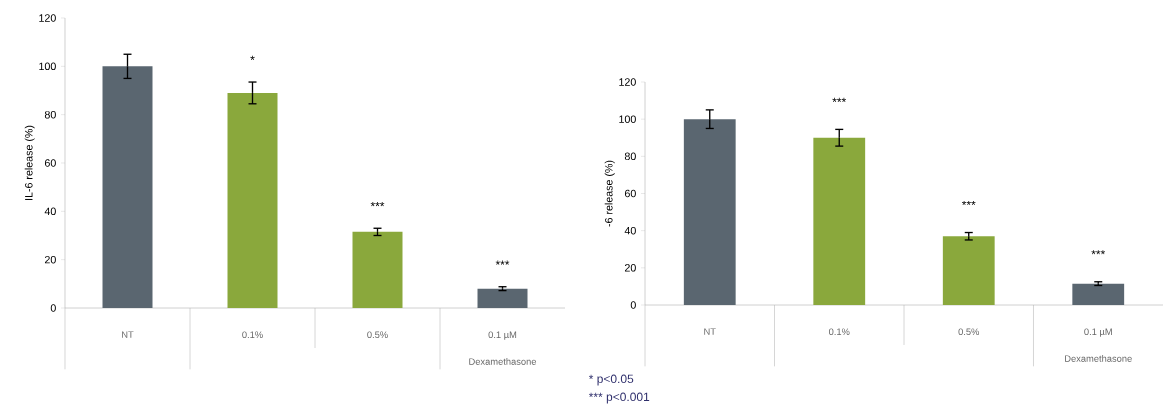 The image size is (1165, 415). What do you see at coordinates (252, 57) in the screenshot?
I see `annotation: *` at bounding box center [252, 57].